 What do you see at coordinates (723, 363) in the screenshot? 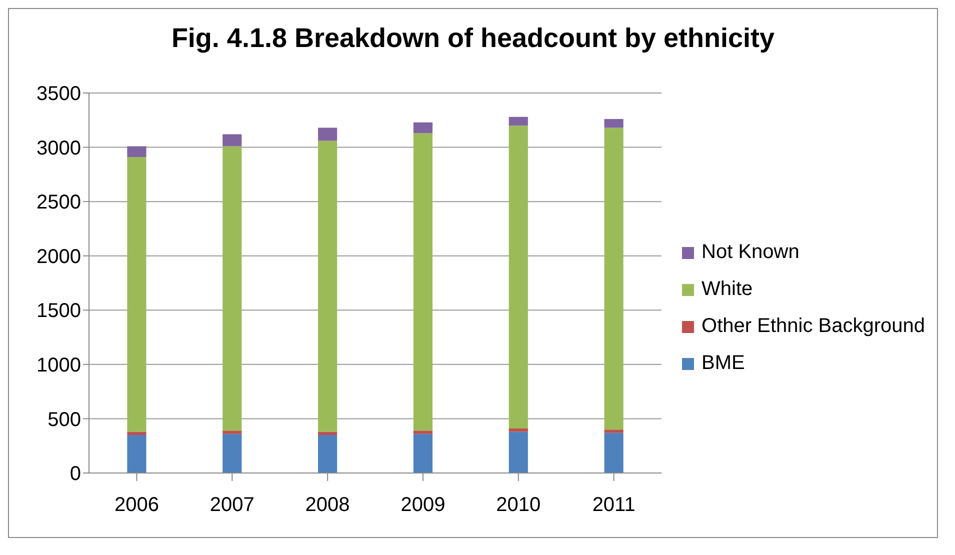
I see `legend-label: BME` at bounding box center [723, 363].